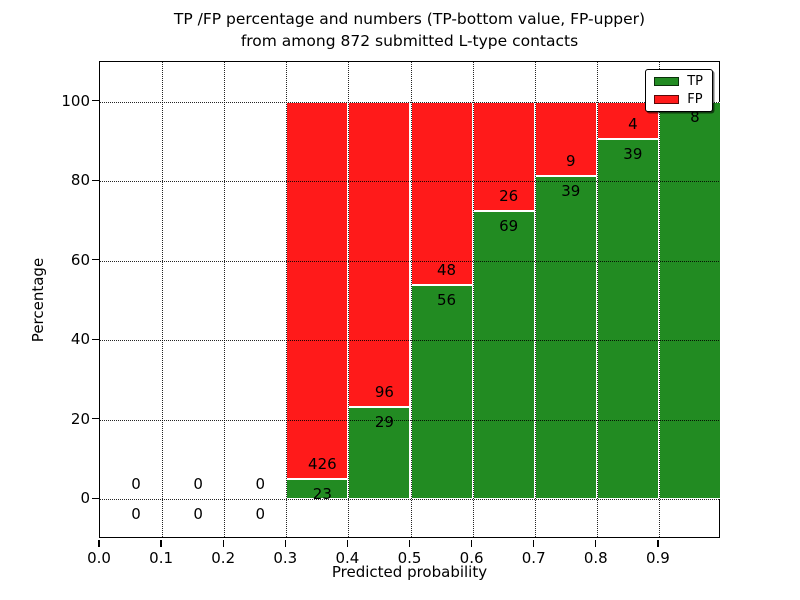 This screenshot has width=800, height=600. I want to click on fp-count-label: 426, so click(322, 463).